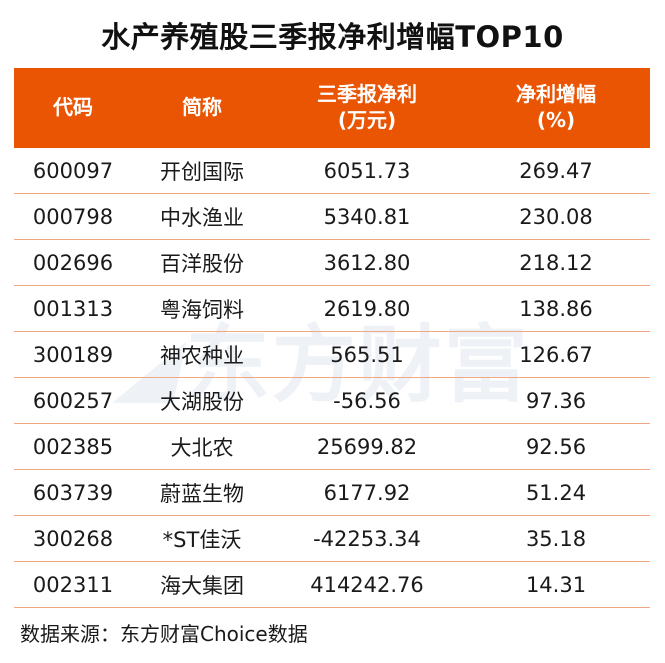  What do you see at coordinates (73, 400) in the screenshot?
I see `cell-code: 600257` at bounding box center [73, 400].